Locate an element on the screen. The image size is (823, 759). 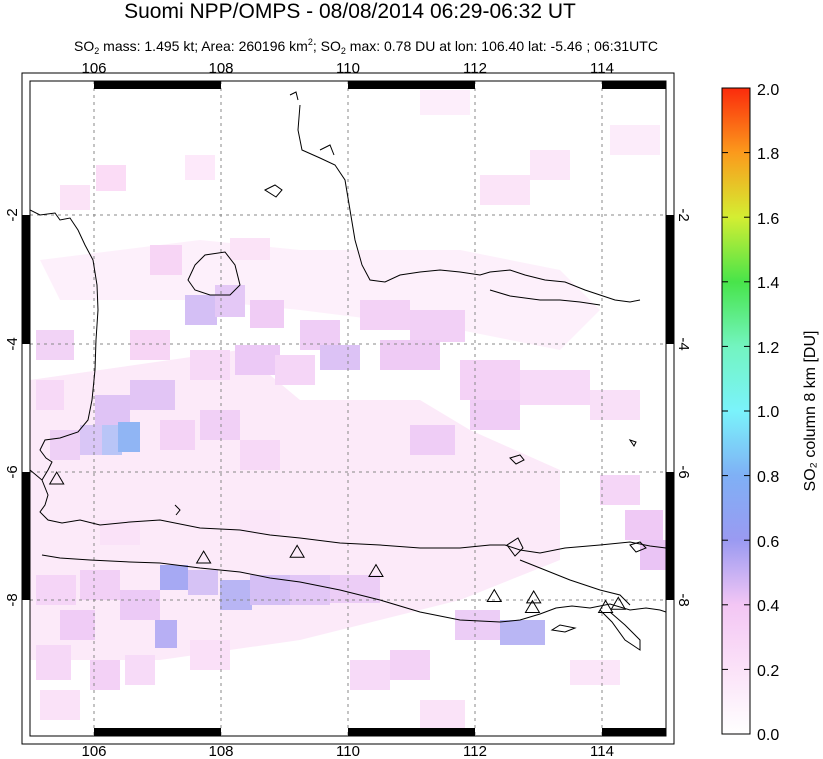
lat-tick-right: -6 is located at coordinates (683, 471).